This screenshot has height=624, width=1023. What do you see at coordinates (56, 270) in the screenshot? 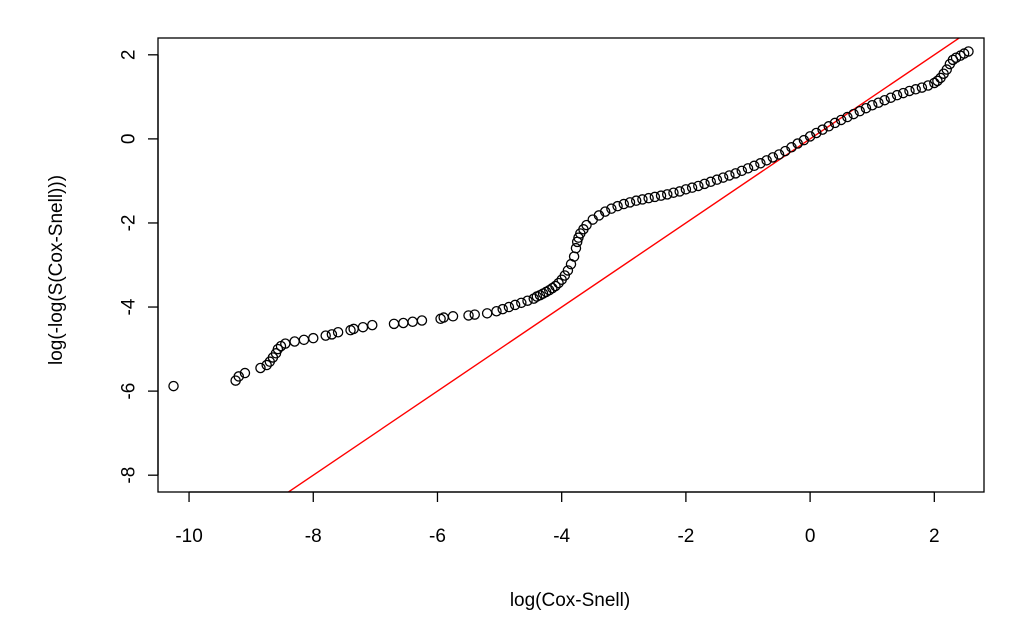
I see `y-axis-label: log(-log(S(Cox-Snell)))` at bounding box center [56, 270].